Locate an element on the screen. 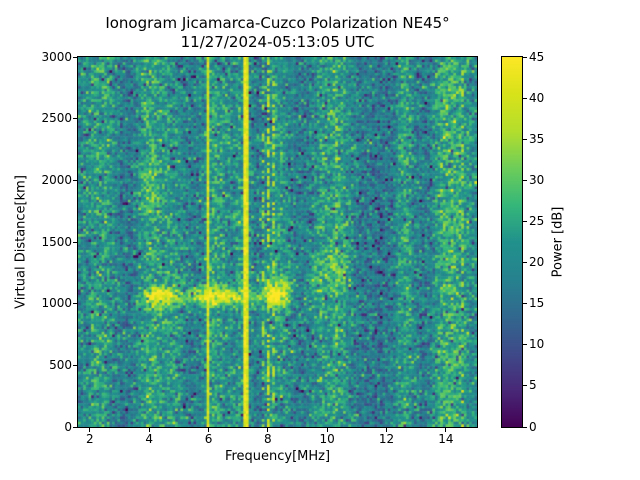  y-tick-label: 500 is located at coordinates (60, 364).